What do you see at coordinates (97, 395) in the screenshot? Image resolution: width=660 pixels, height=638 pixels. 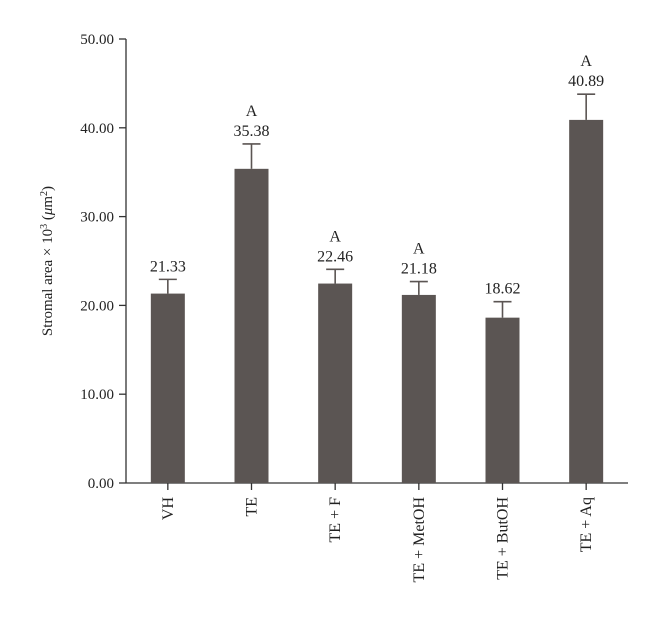 I see `y-tick-label: 10.00` at bounding box center [97, 395].